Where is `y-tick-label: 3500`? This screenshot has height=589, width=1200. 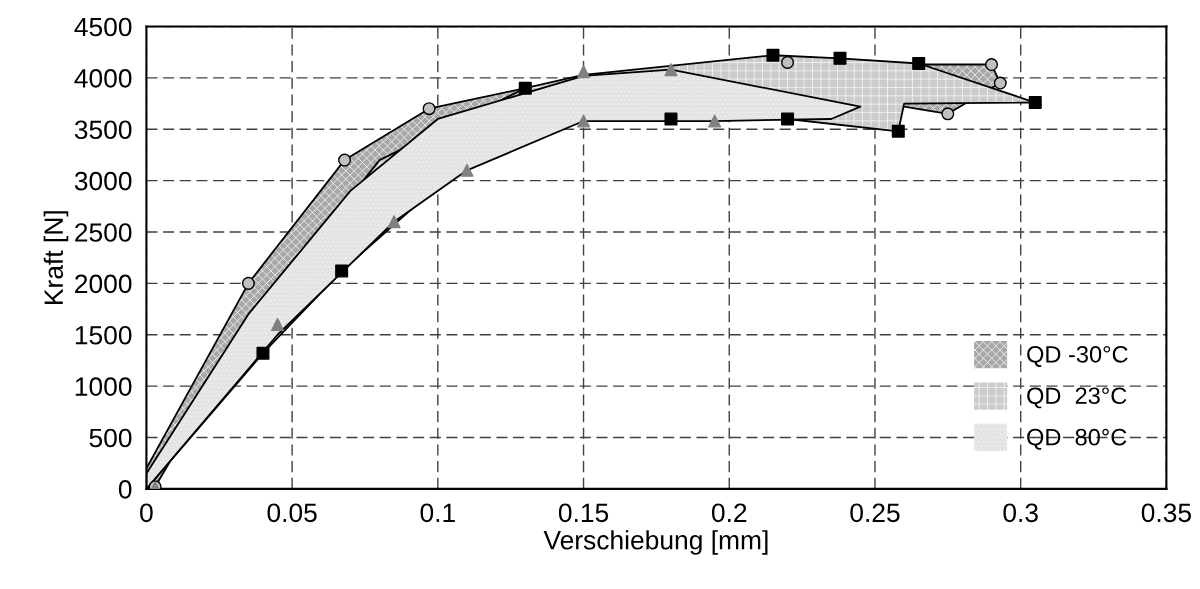
y-tick-label: 3500 is located at coordinates (103, 130).